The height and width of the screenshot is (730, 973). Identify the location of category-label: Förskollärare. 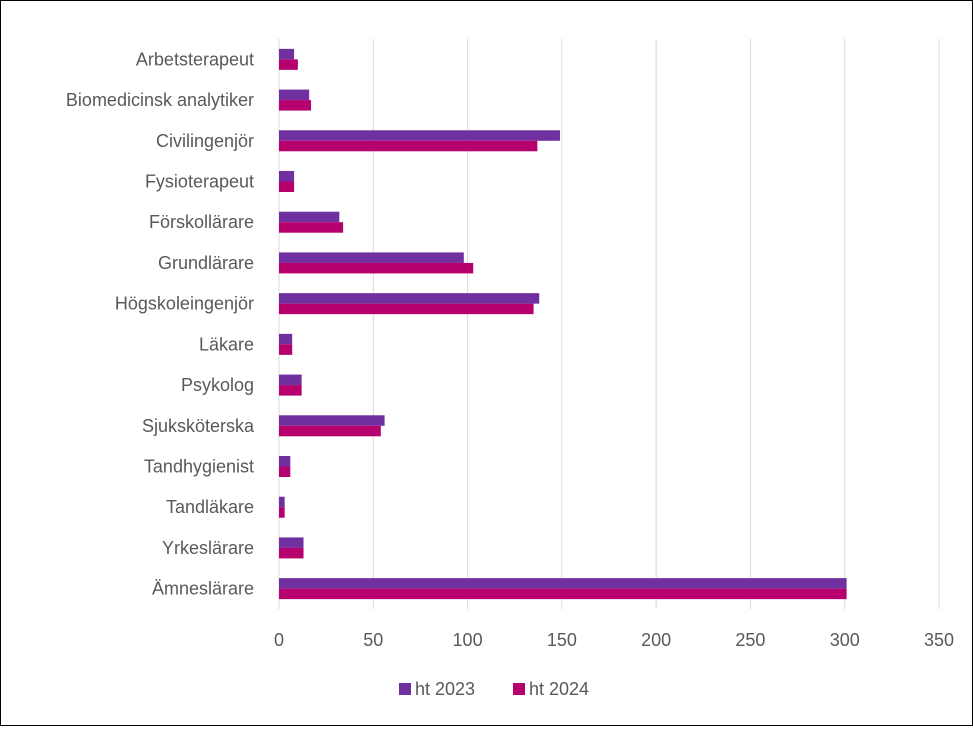
(201, 222).